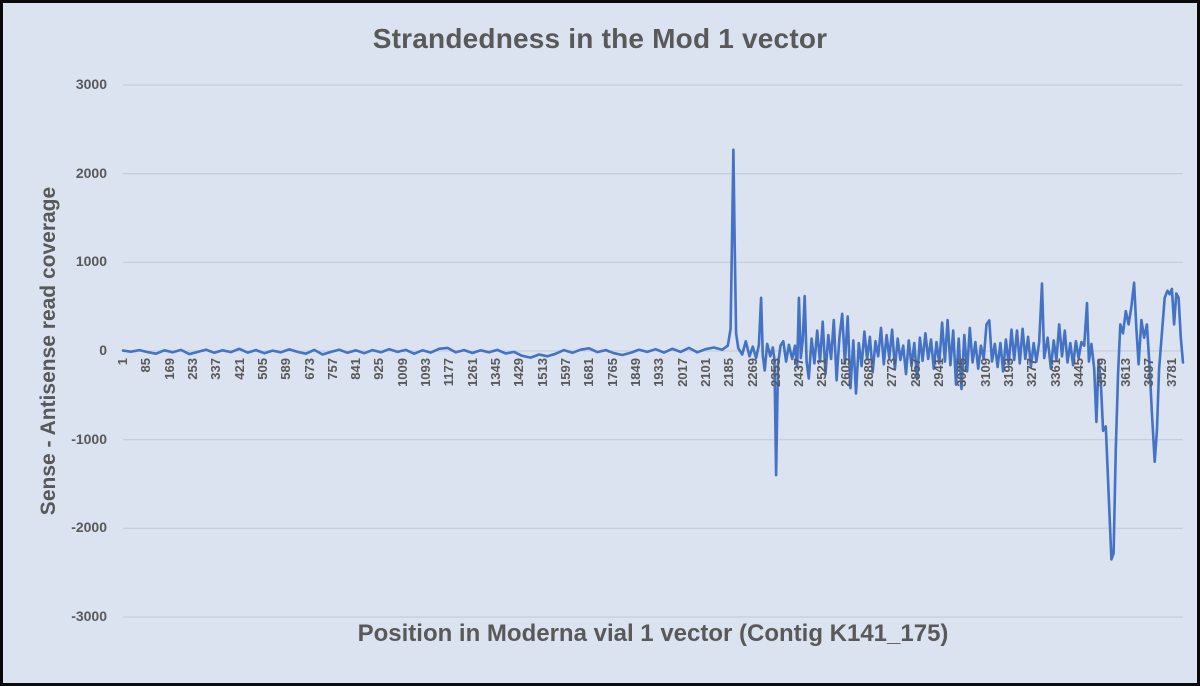  I want to click on x-tick-label: 1765, so click(612, 372).